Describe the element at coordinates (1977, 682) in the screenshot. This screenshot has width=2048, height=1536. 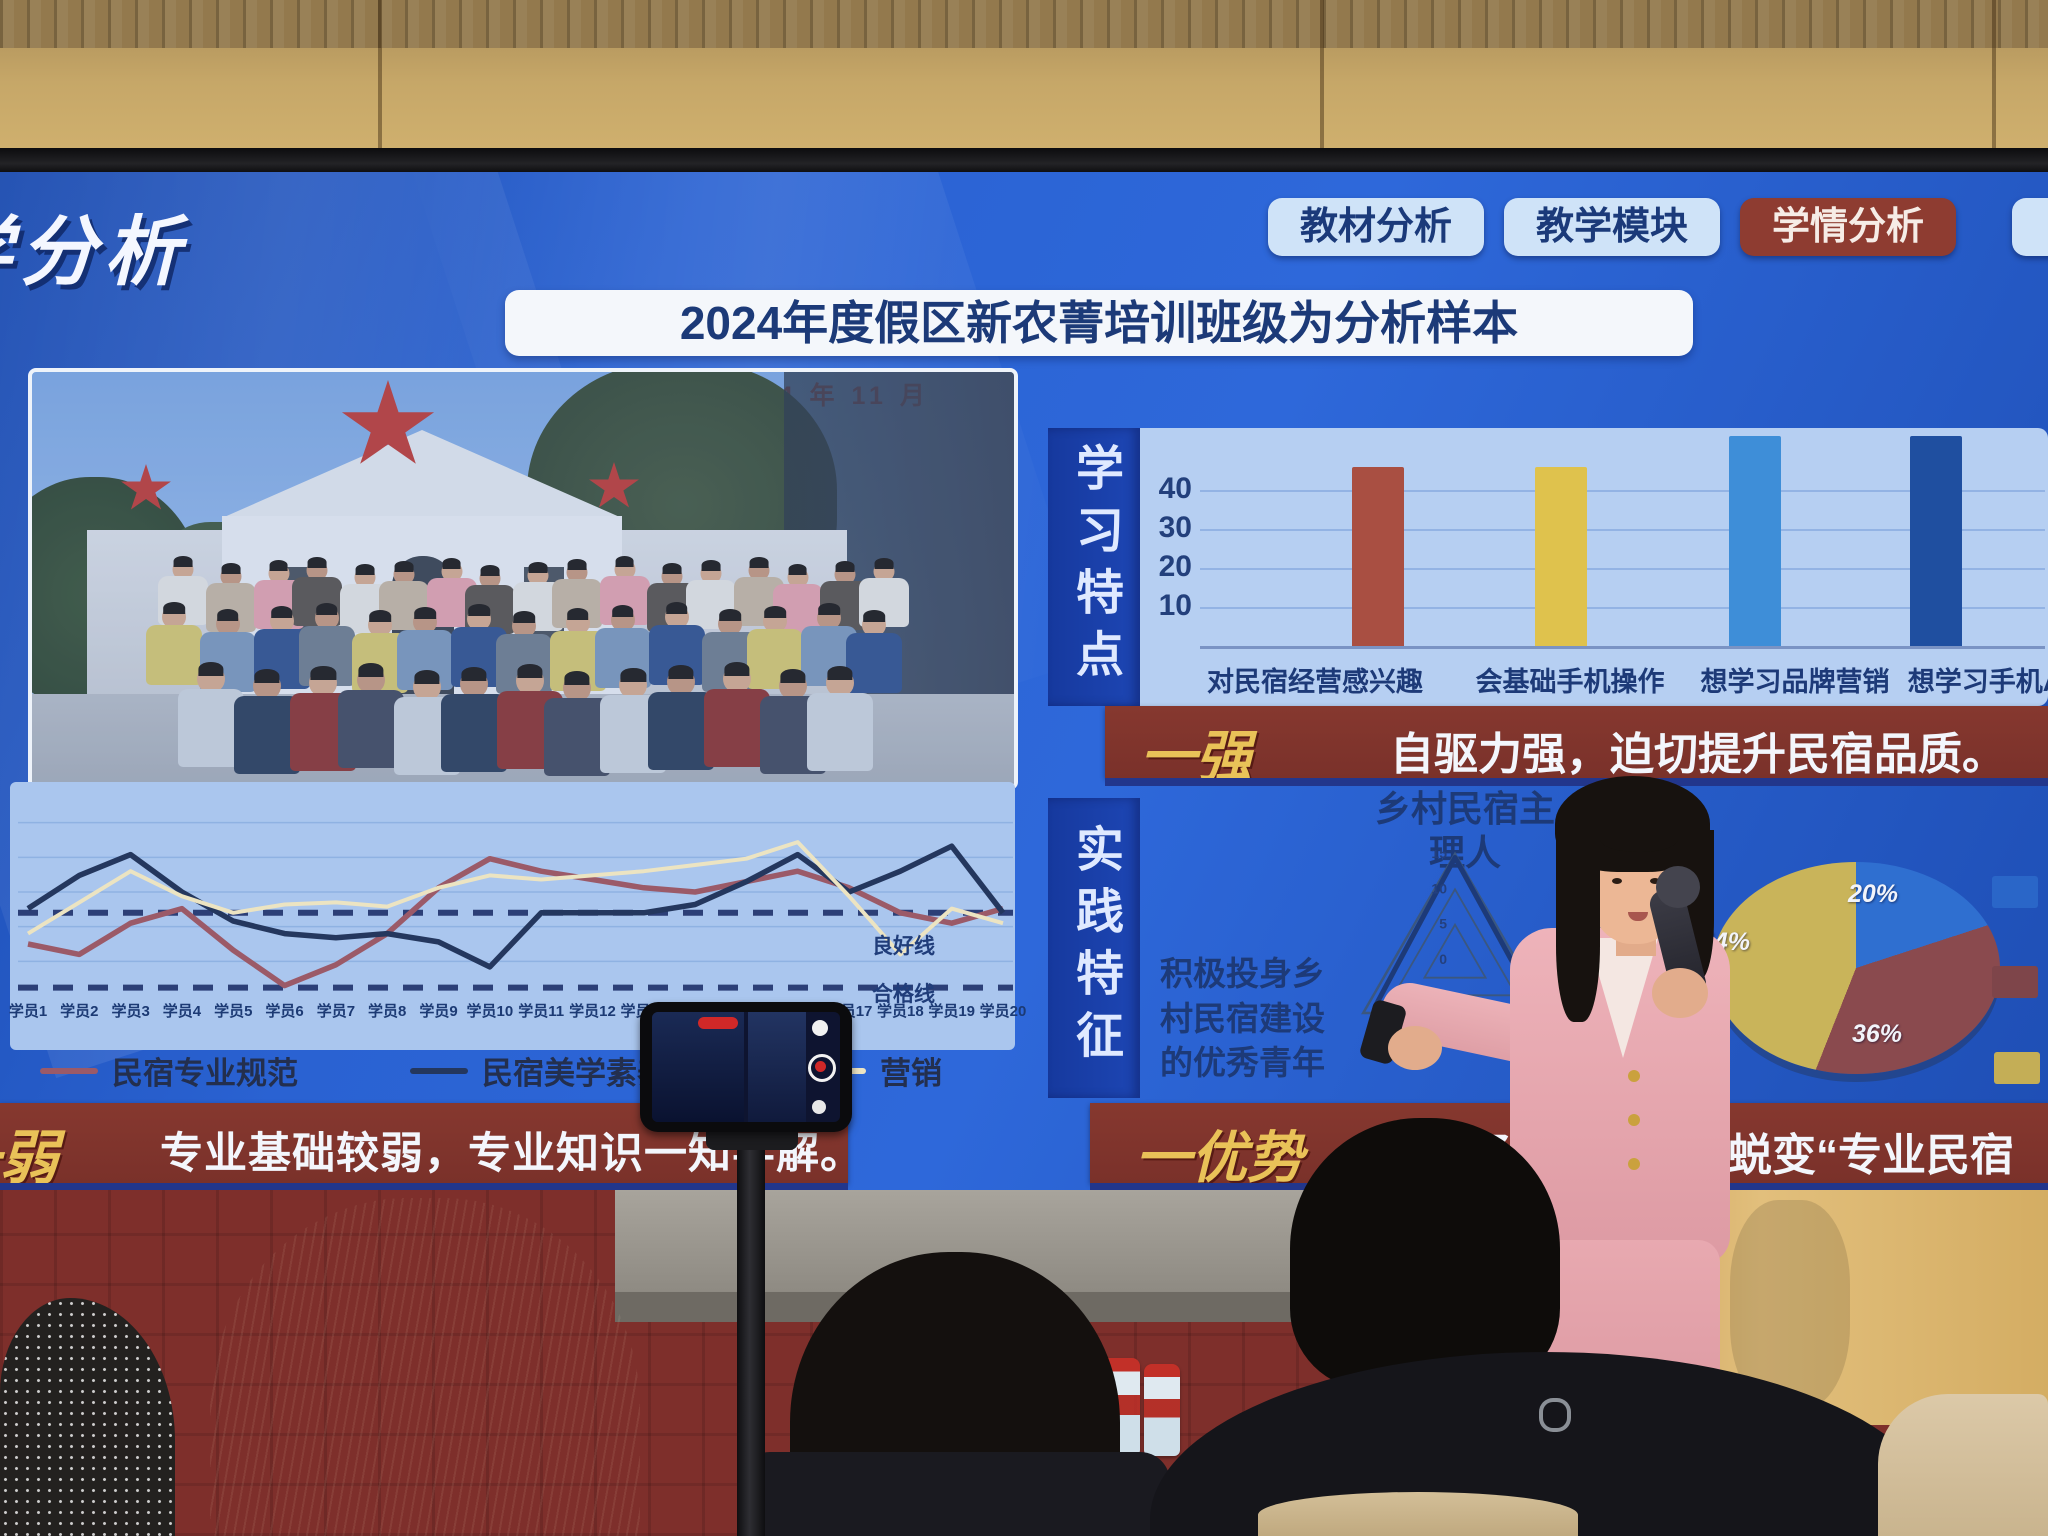
I see `bar-category-label: 想学习手机A` at that location.